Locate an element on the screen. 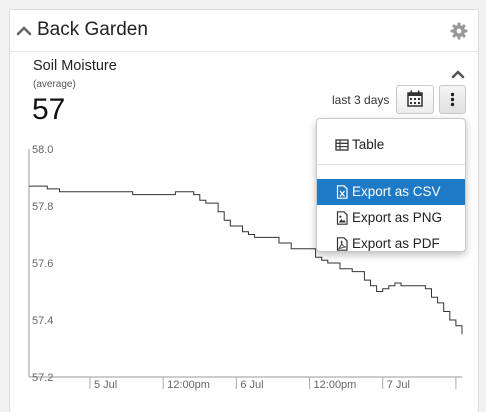 The image size is (486, 412). menu-item-label: Export as PDF is located at coordinates (396, 243).